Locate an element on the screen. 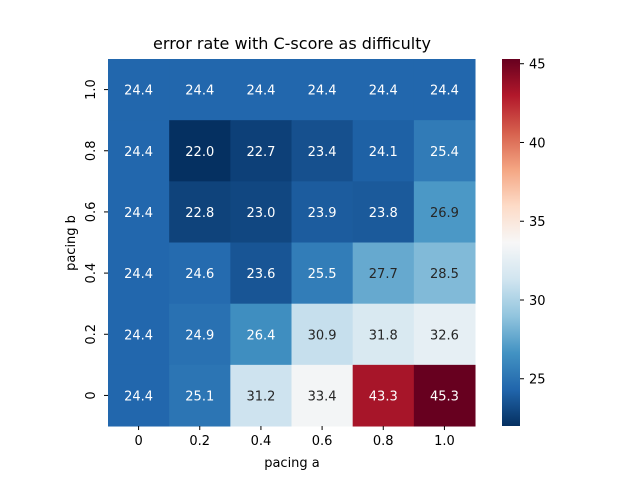 The image size is (640, 480). colorbar-tick-label: 35 is located at coordinates (537, 222).